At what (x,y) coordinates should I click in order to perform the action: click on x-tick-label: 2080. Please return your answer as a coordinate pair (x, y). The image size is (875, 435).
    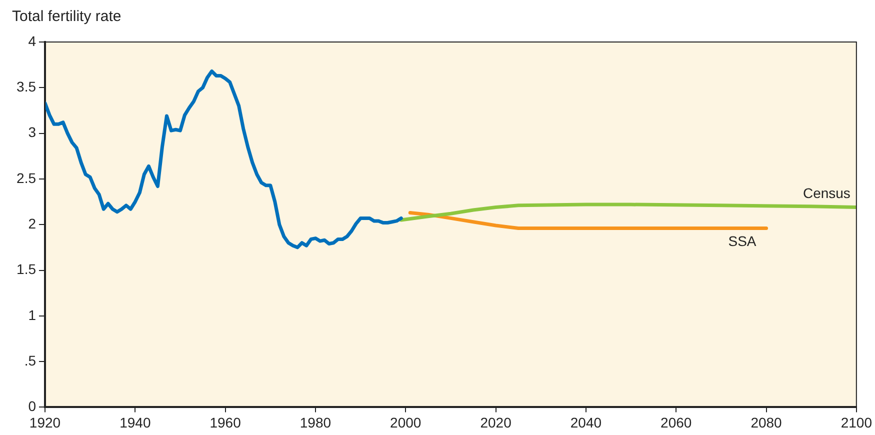
    Looking at the image, I should click on (766, 422).